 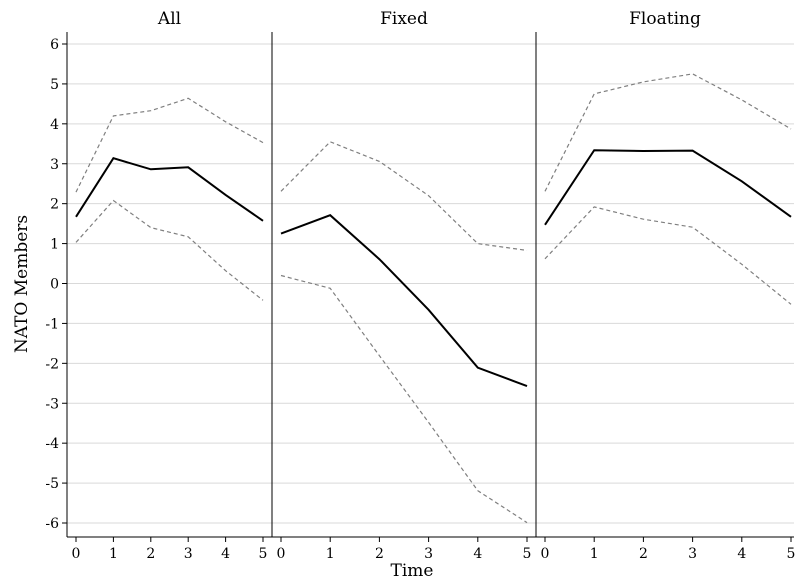 What do you see at coordinates (54, 165) in the screenshot?
I see `y-tick-label: 3` at bounding box center [54, 165].